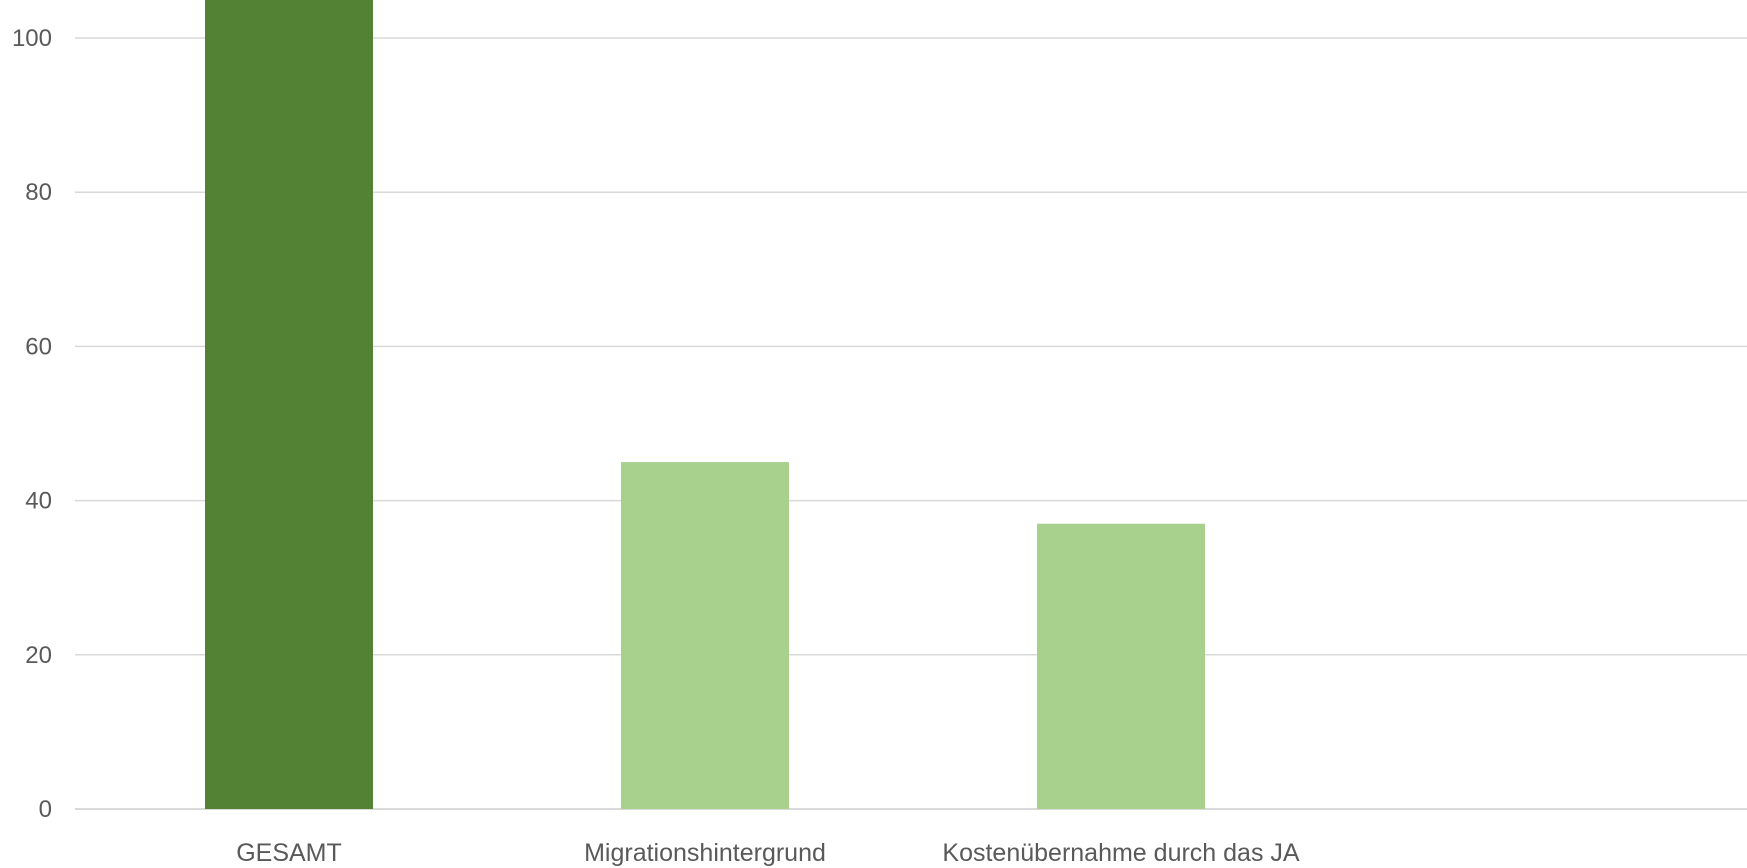 This screenshot has height=868, width=1747. Describe the element at coordinates (289, 853) in the screenshot. I see `x-category-label: GESAMT` at that location.